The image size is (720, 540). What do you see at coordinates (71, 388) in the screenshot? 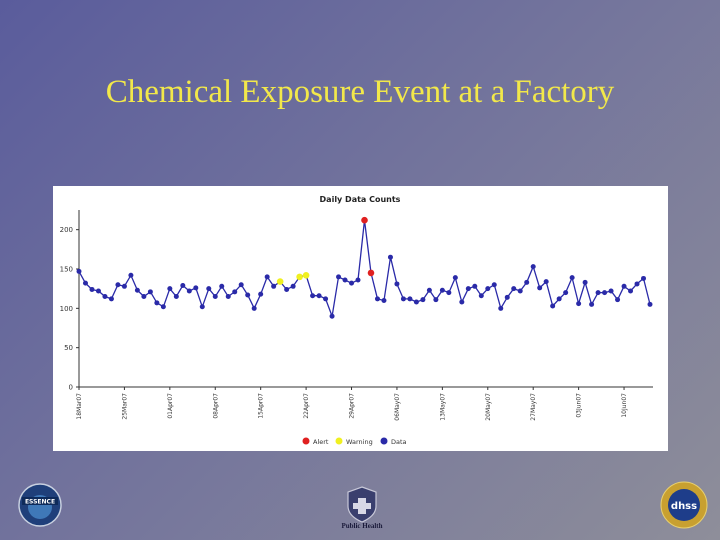
I see `y-tick-label: 0` at bounding box center [71, 388].